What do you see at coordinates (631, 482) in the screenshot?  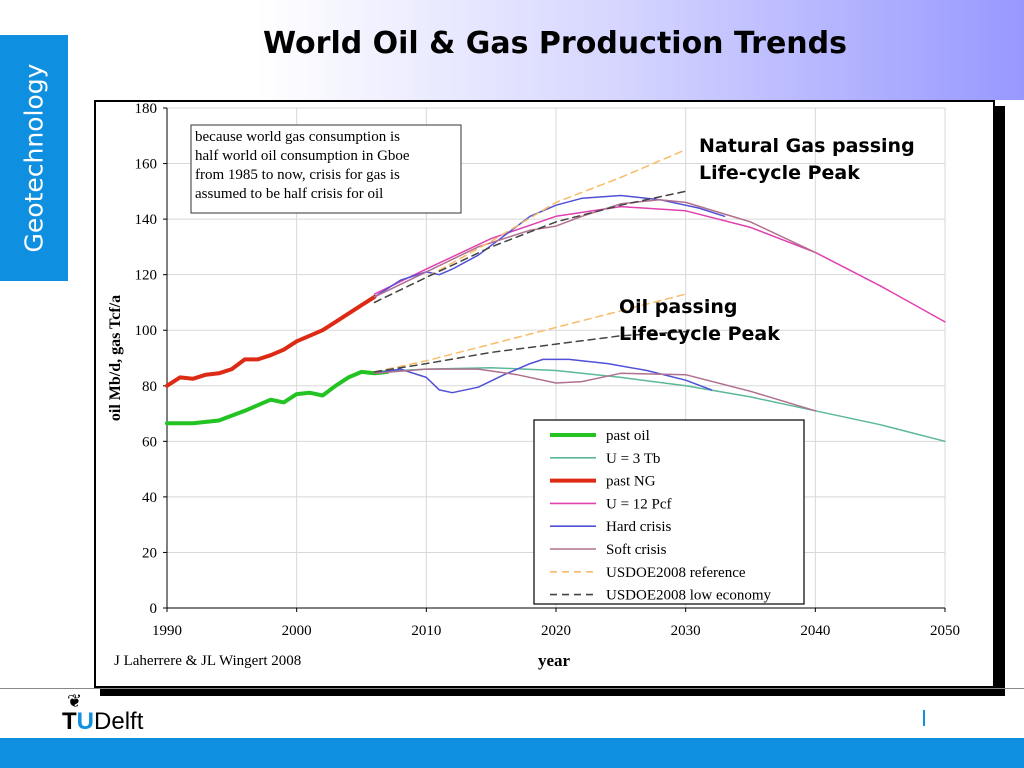 I see `legend-label: past NG` at bounding box center [631, 482].